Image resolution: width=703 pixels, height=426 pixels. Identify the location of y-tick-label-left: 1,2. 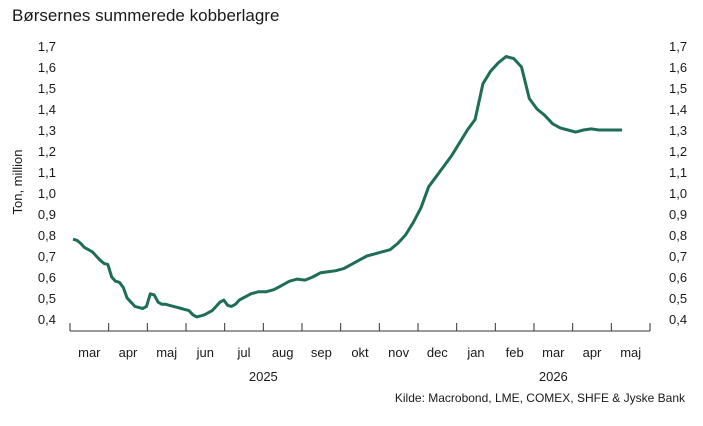
(47, 151).